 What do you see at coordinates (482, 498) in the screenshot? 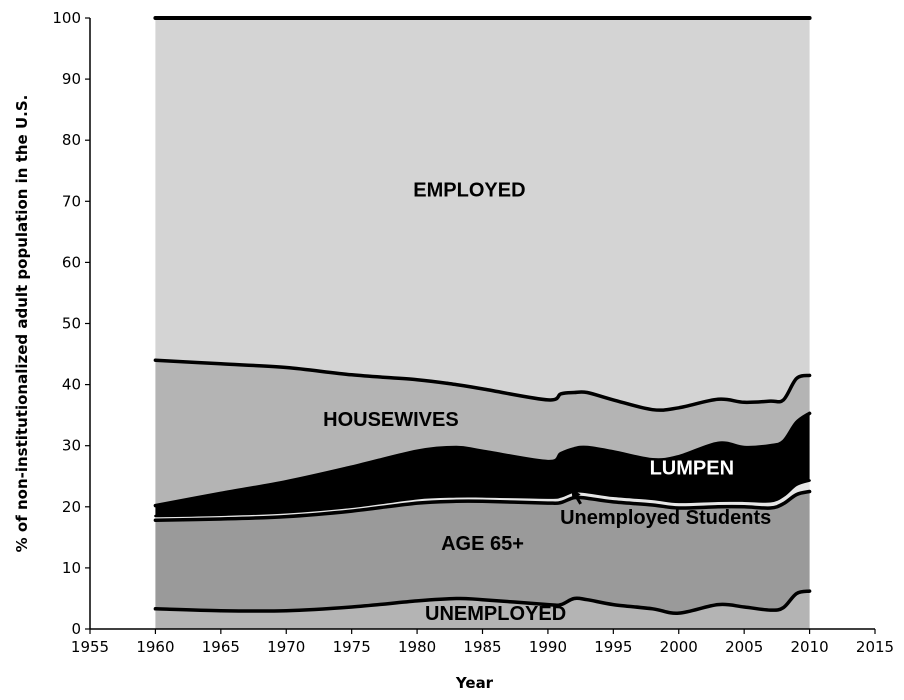
I see `boundary-unemployed-students` at bounding box center [482, 498].